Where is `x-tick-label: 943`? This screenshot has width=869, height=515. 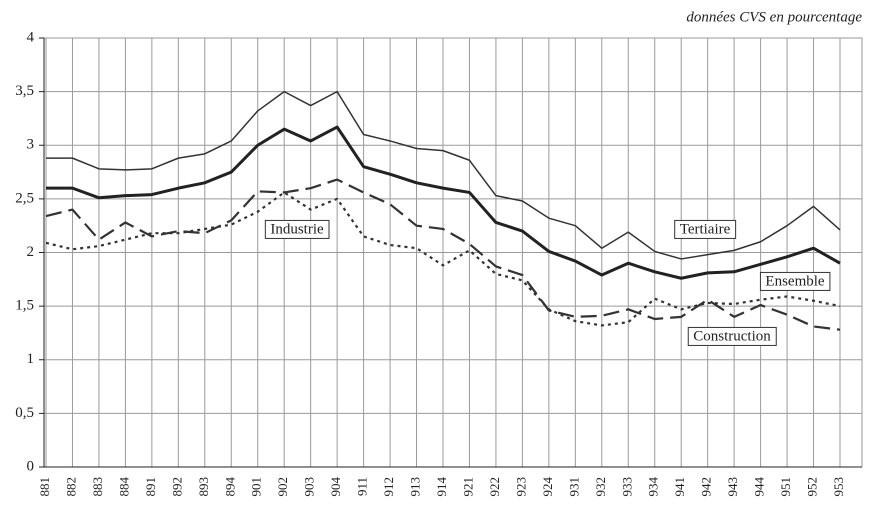
x-tick-label: 943 is located at coordinates (732, 487).